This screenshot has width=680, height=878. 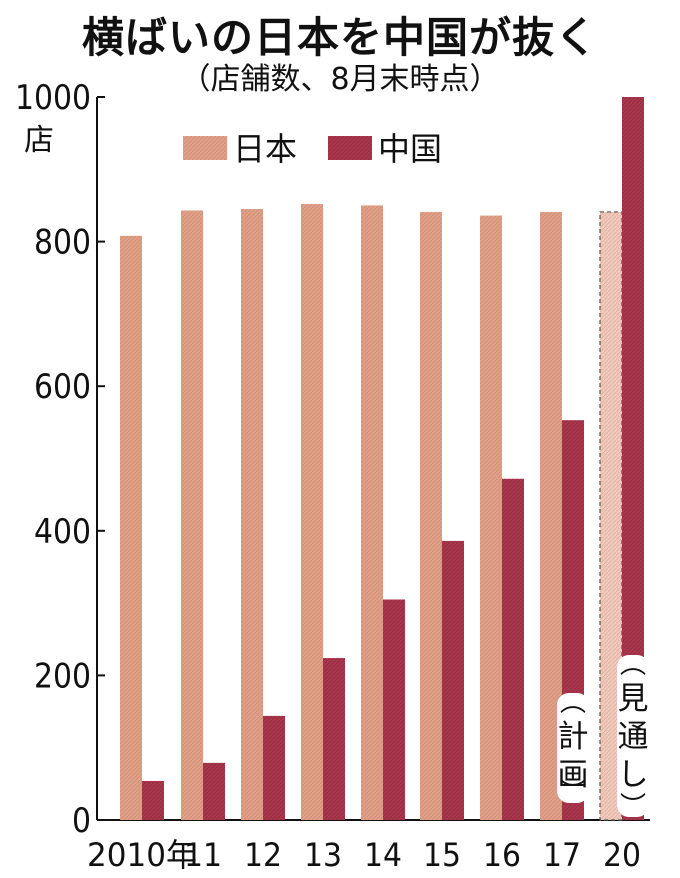 What do you see at coordinates (62, 243) in the screenshot?
I see `y-tick-label: 800` at bounding box center [62, 243].